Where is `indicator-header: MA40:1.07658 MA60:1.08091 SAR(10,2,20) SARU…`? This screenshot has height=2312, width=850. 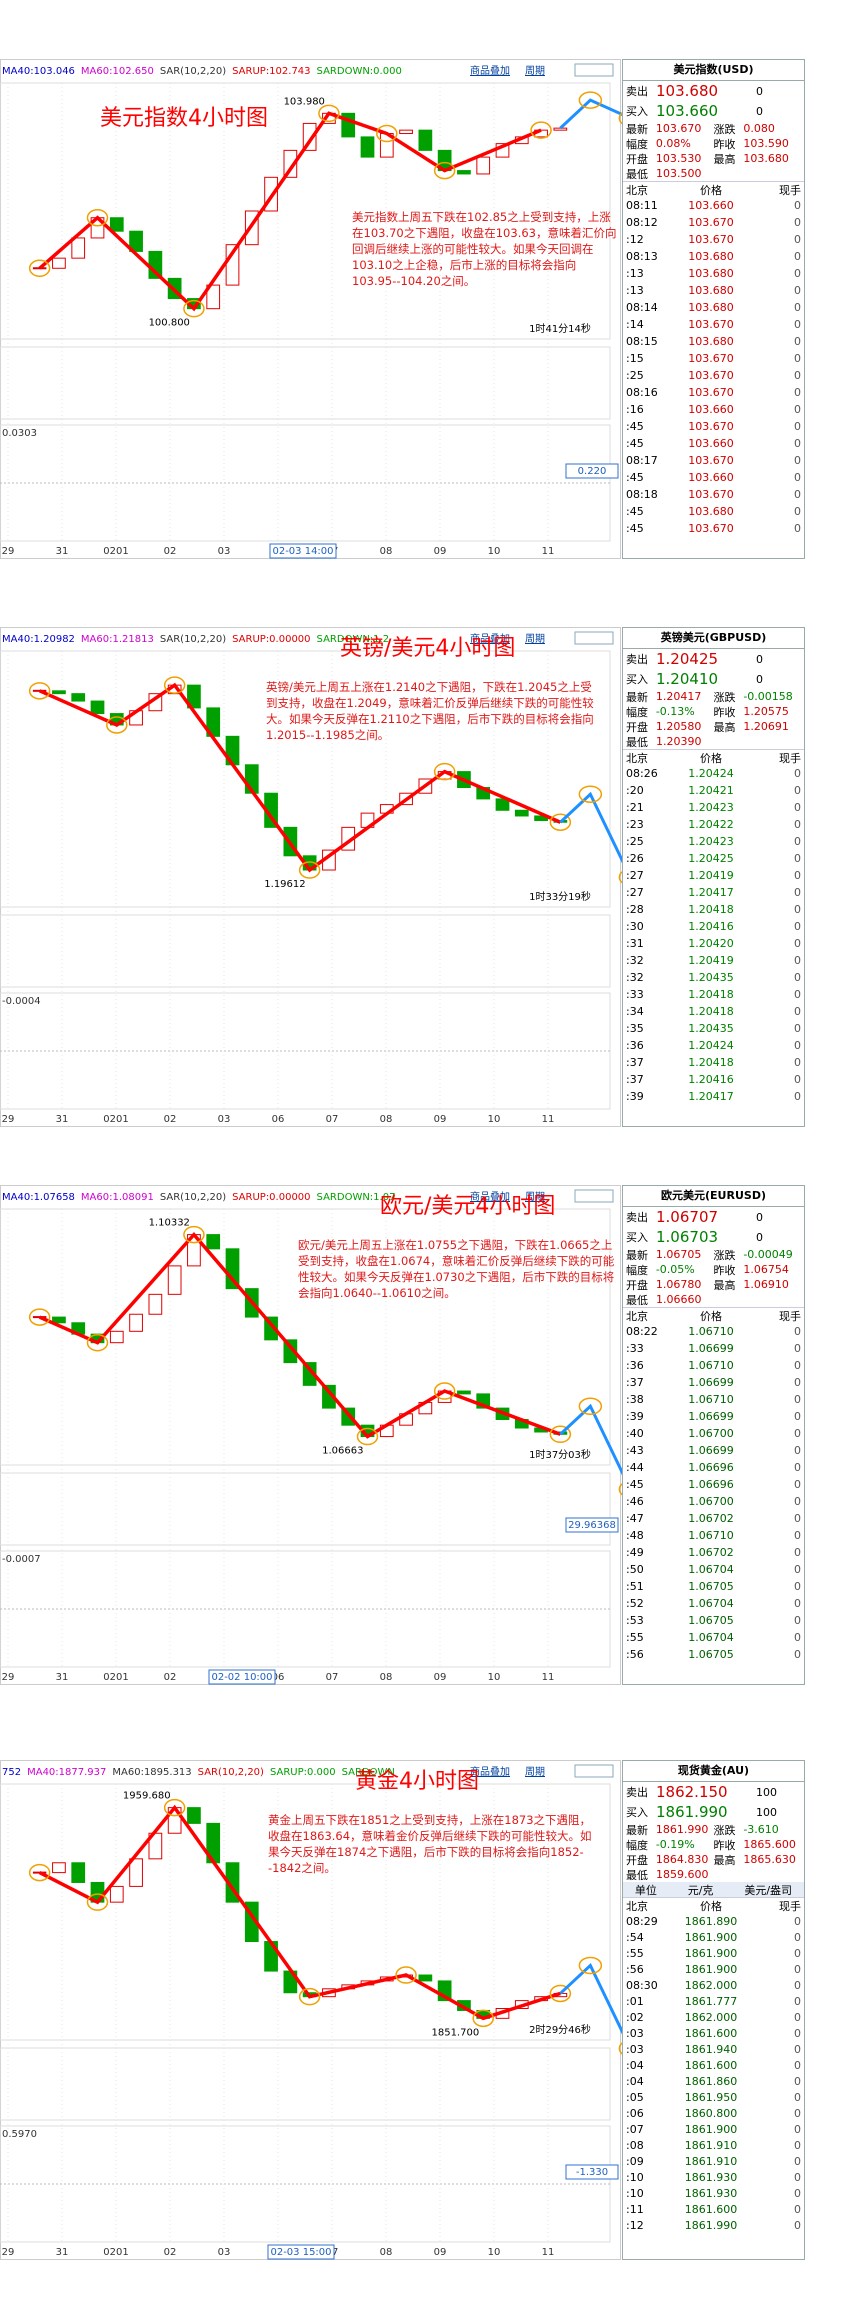 indicator-header: MA40:1.07658 MA60:1.08091 SAR(10,2,20) SARU… is located at coordinates (198, 1197).